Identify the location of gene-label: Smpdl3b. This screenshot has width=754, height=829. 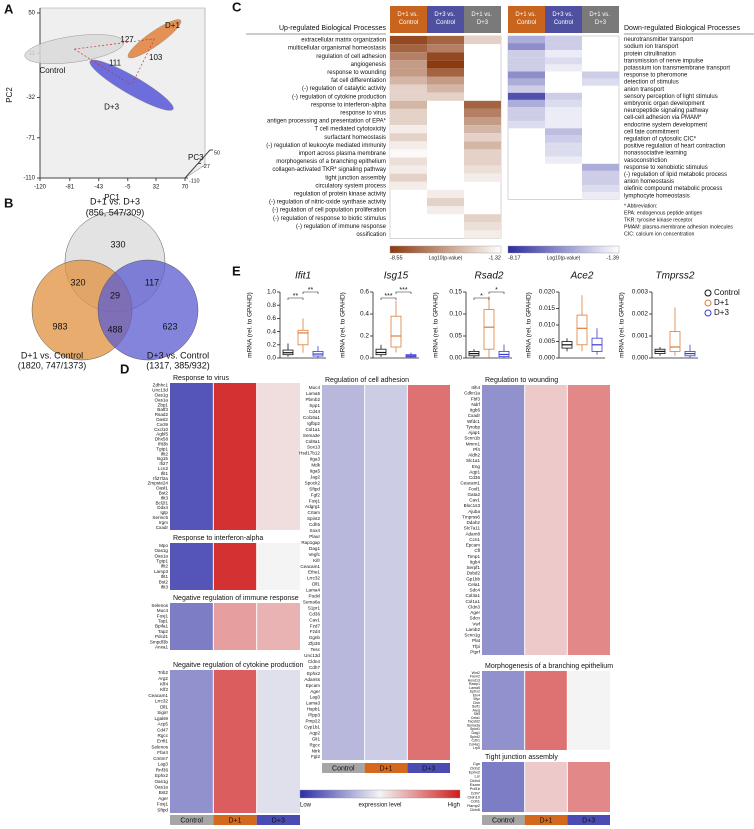
(159, 641).